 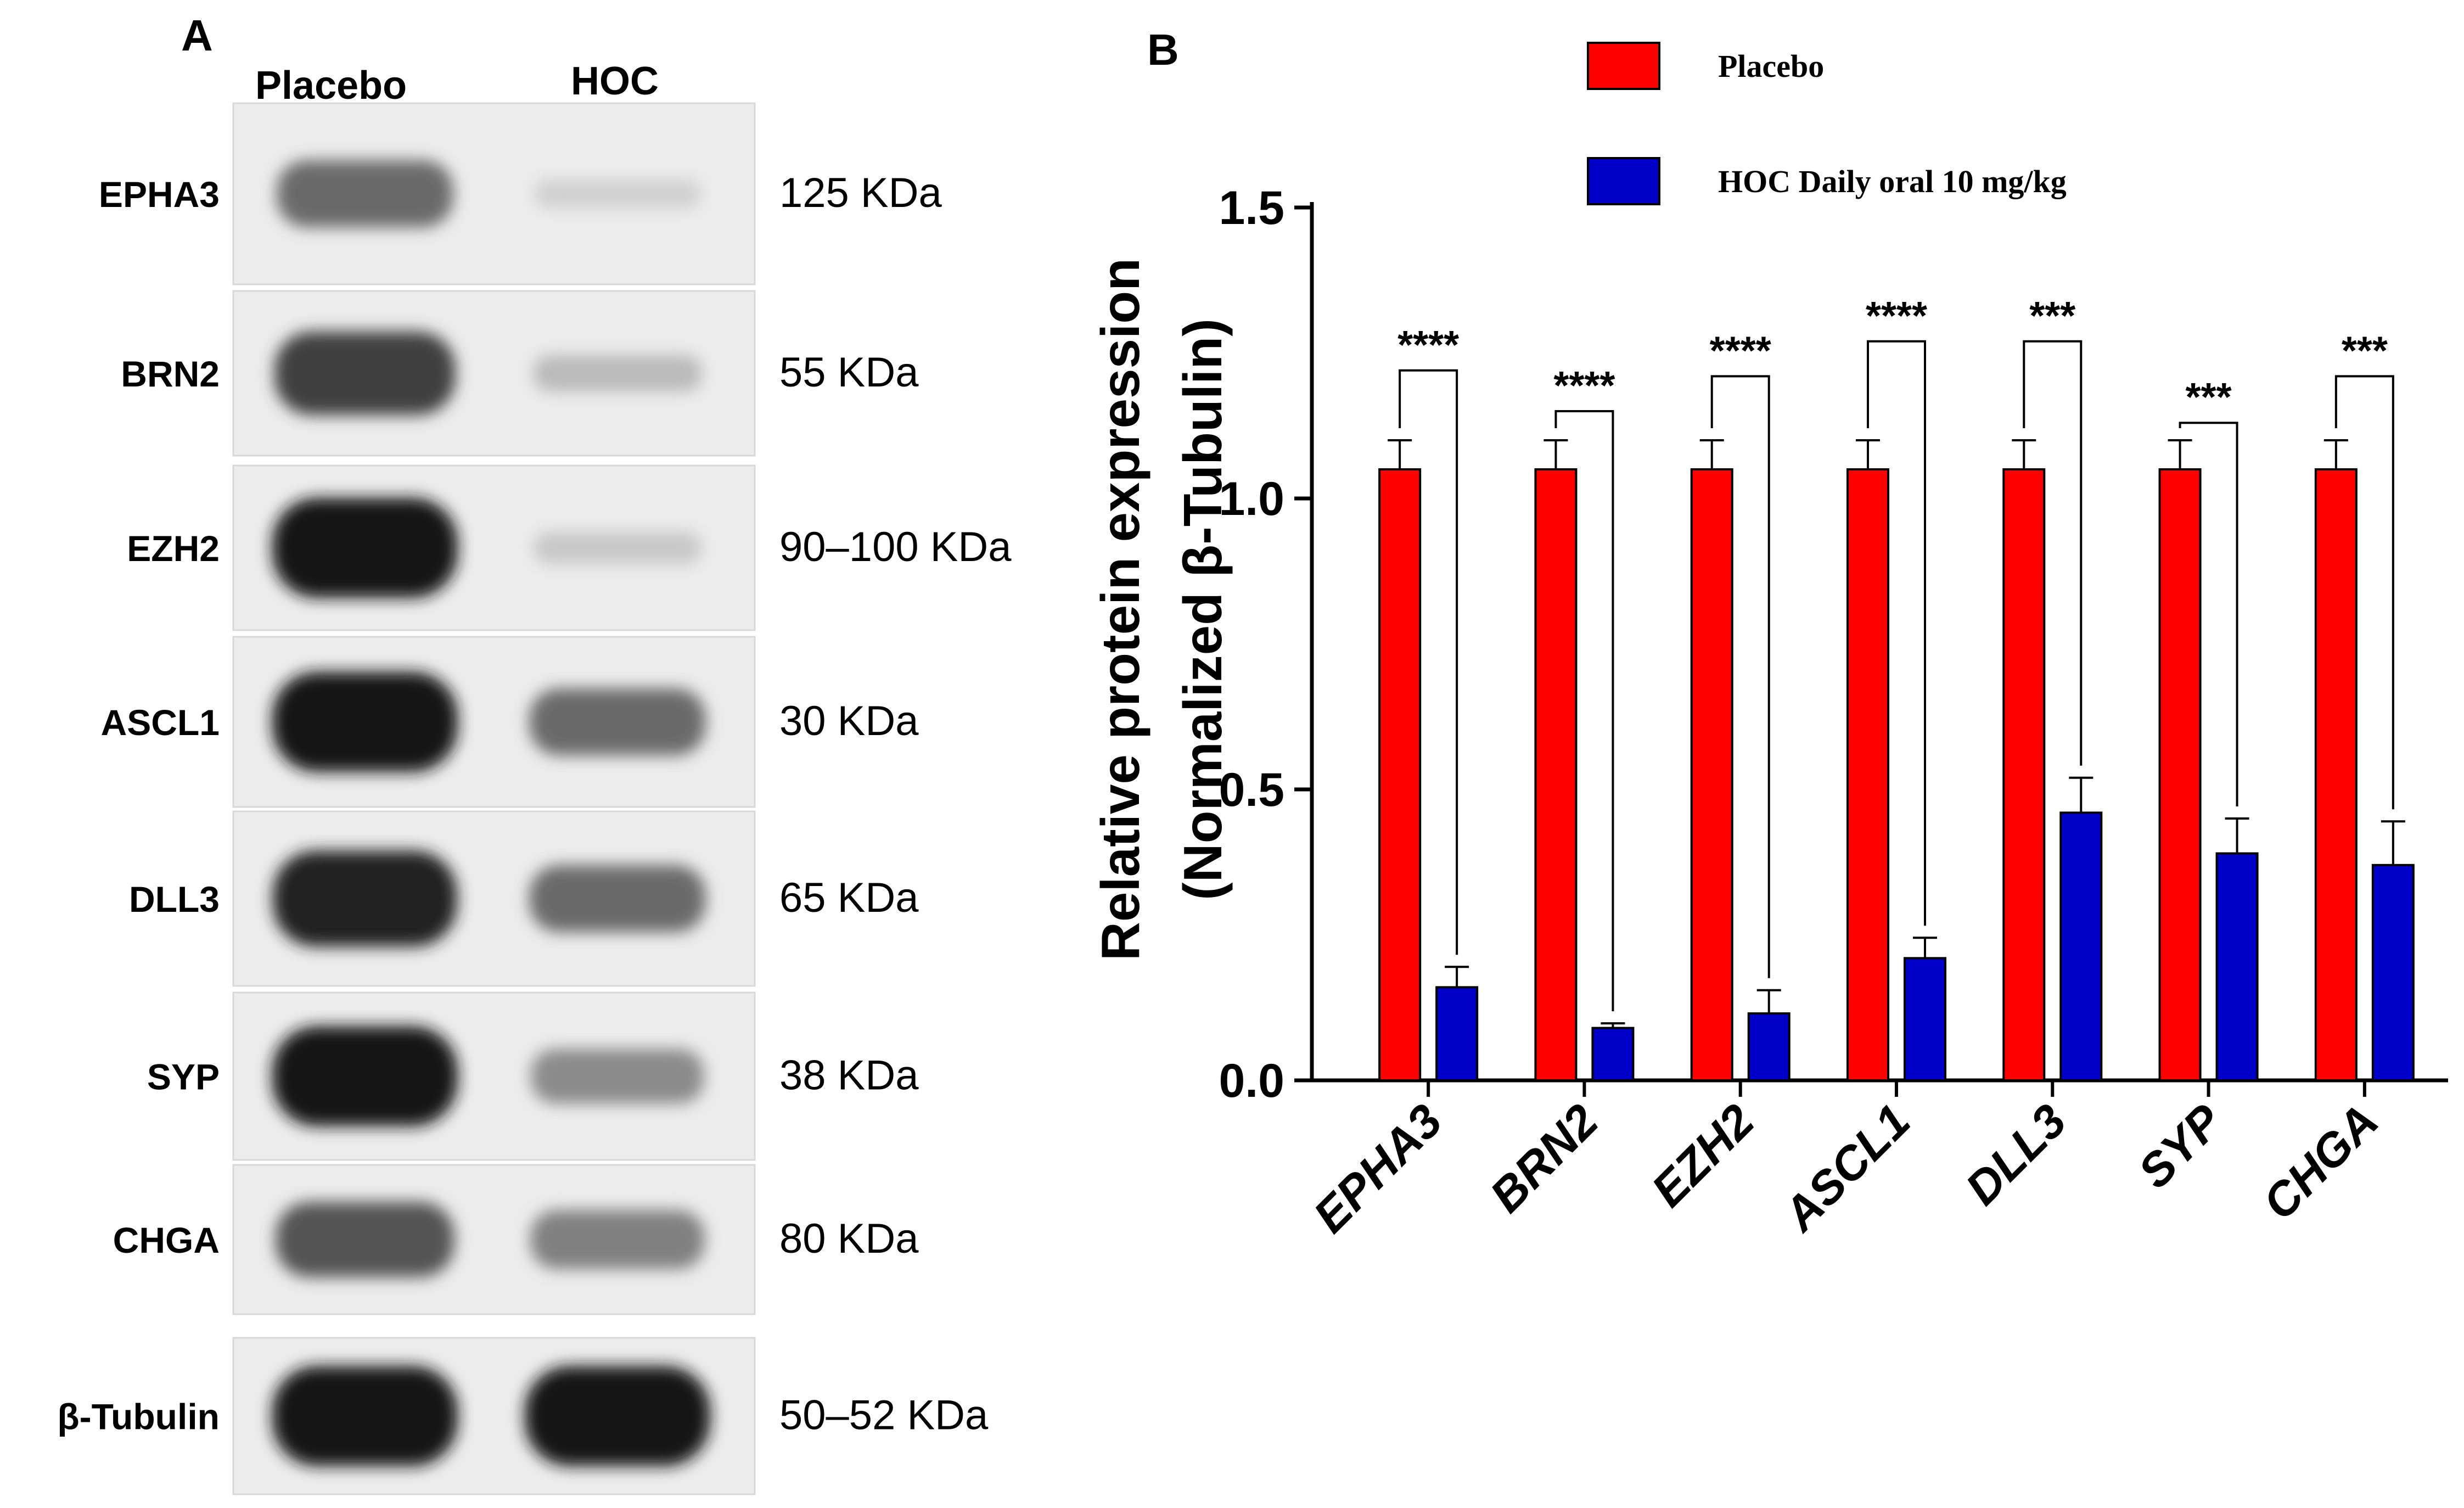 What do you see at coordinates (1892, 181) in the screenshot?
I see `legend-label: HOC Daily oral 10 mg/kg` at bounding box center [1892, 181].